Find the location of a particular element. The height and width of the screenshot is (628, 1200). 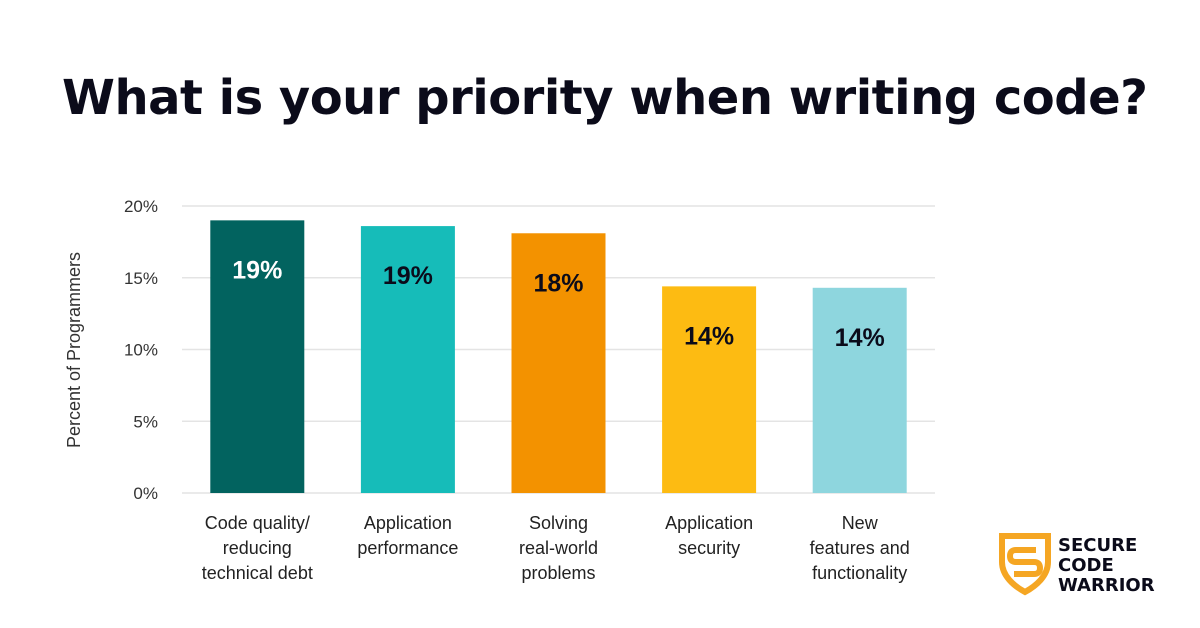

page-title: What is your priority when writing code? is located at coordinates (605, 98).